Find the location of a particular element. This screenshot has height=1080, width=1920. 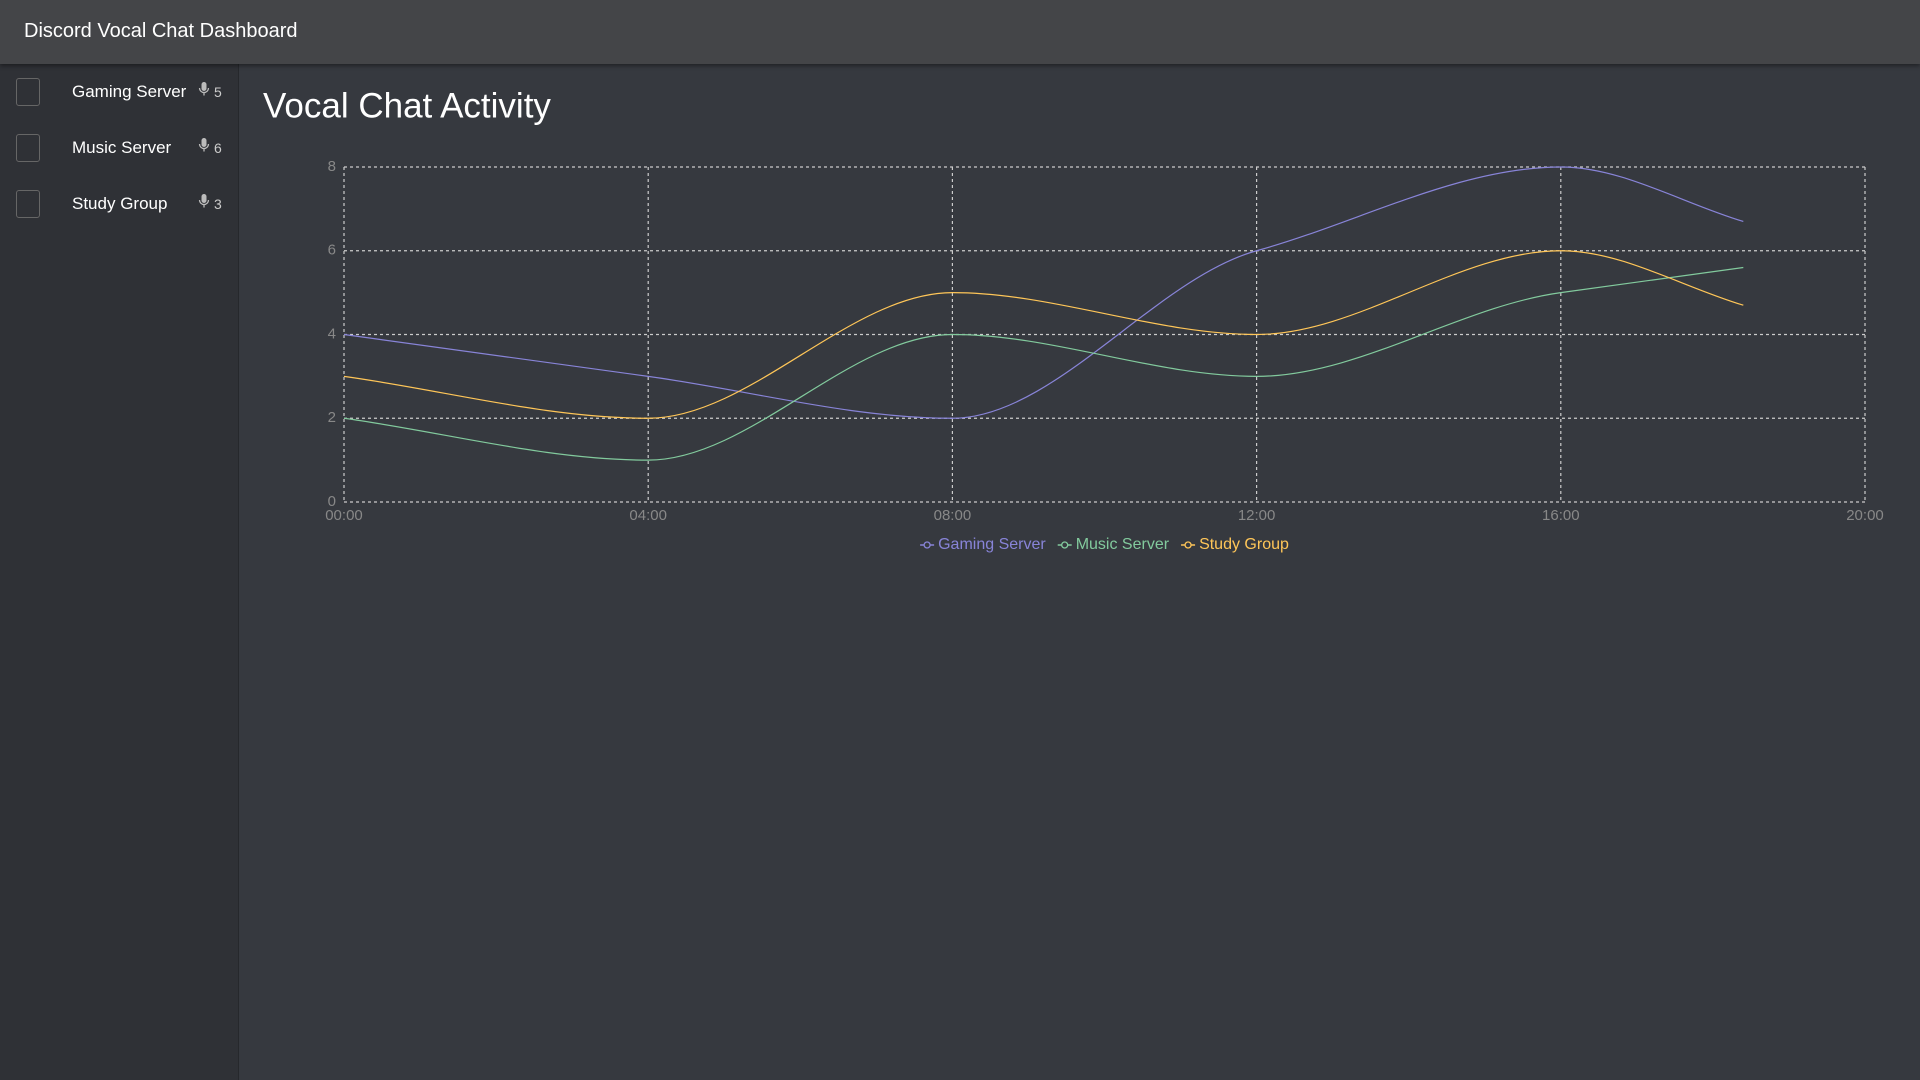

legend-label: Gaming Server is located at coordinates (992, 544).